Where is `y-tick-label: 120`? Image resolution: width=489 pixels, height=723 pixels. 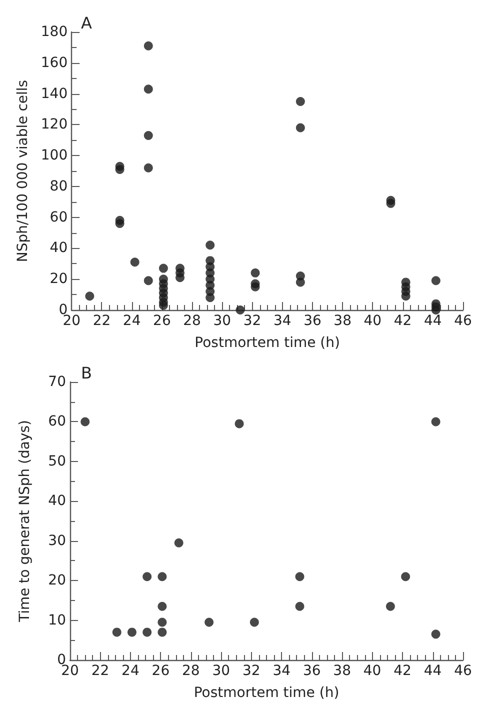 y-tick-label: 120 is located at coordinates (54, 124).